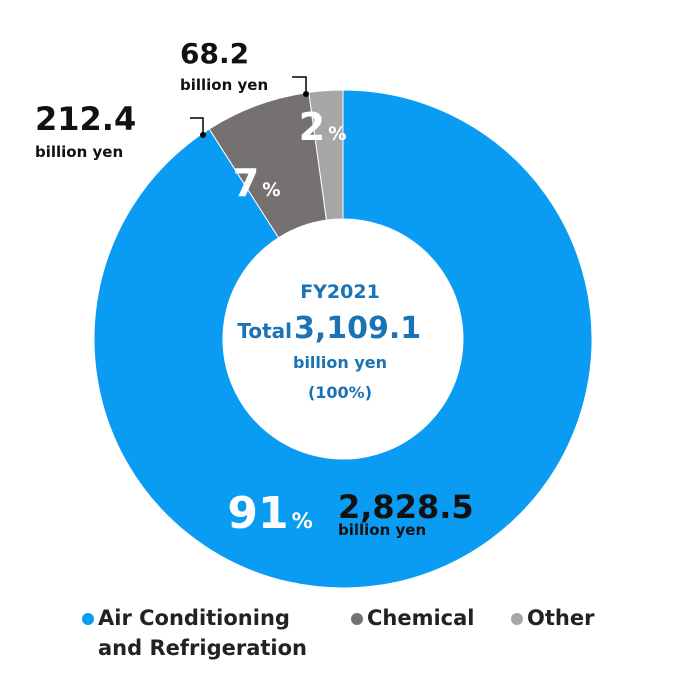 This screenshot has width=675, height=675. What do you see at coordinates (406, 507) in the screenshot?
I see `value-label: 2,828.5` at bounding box center [406, 507].